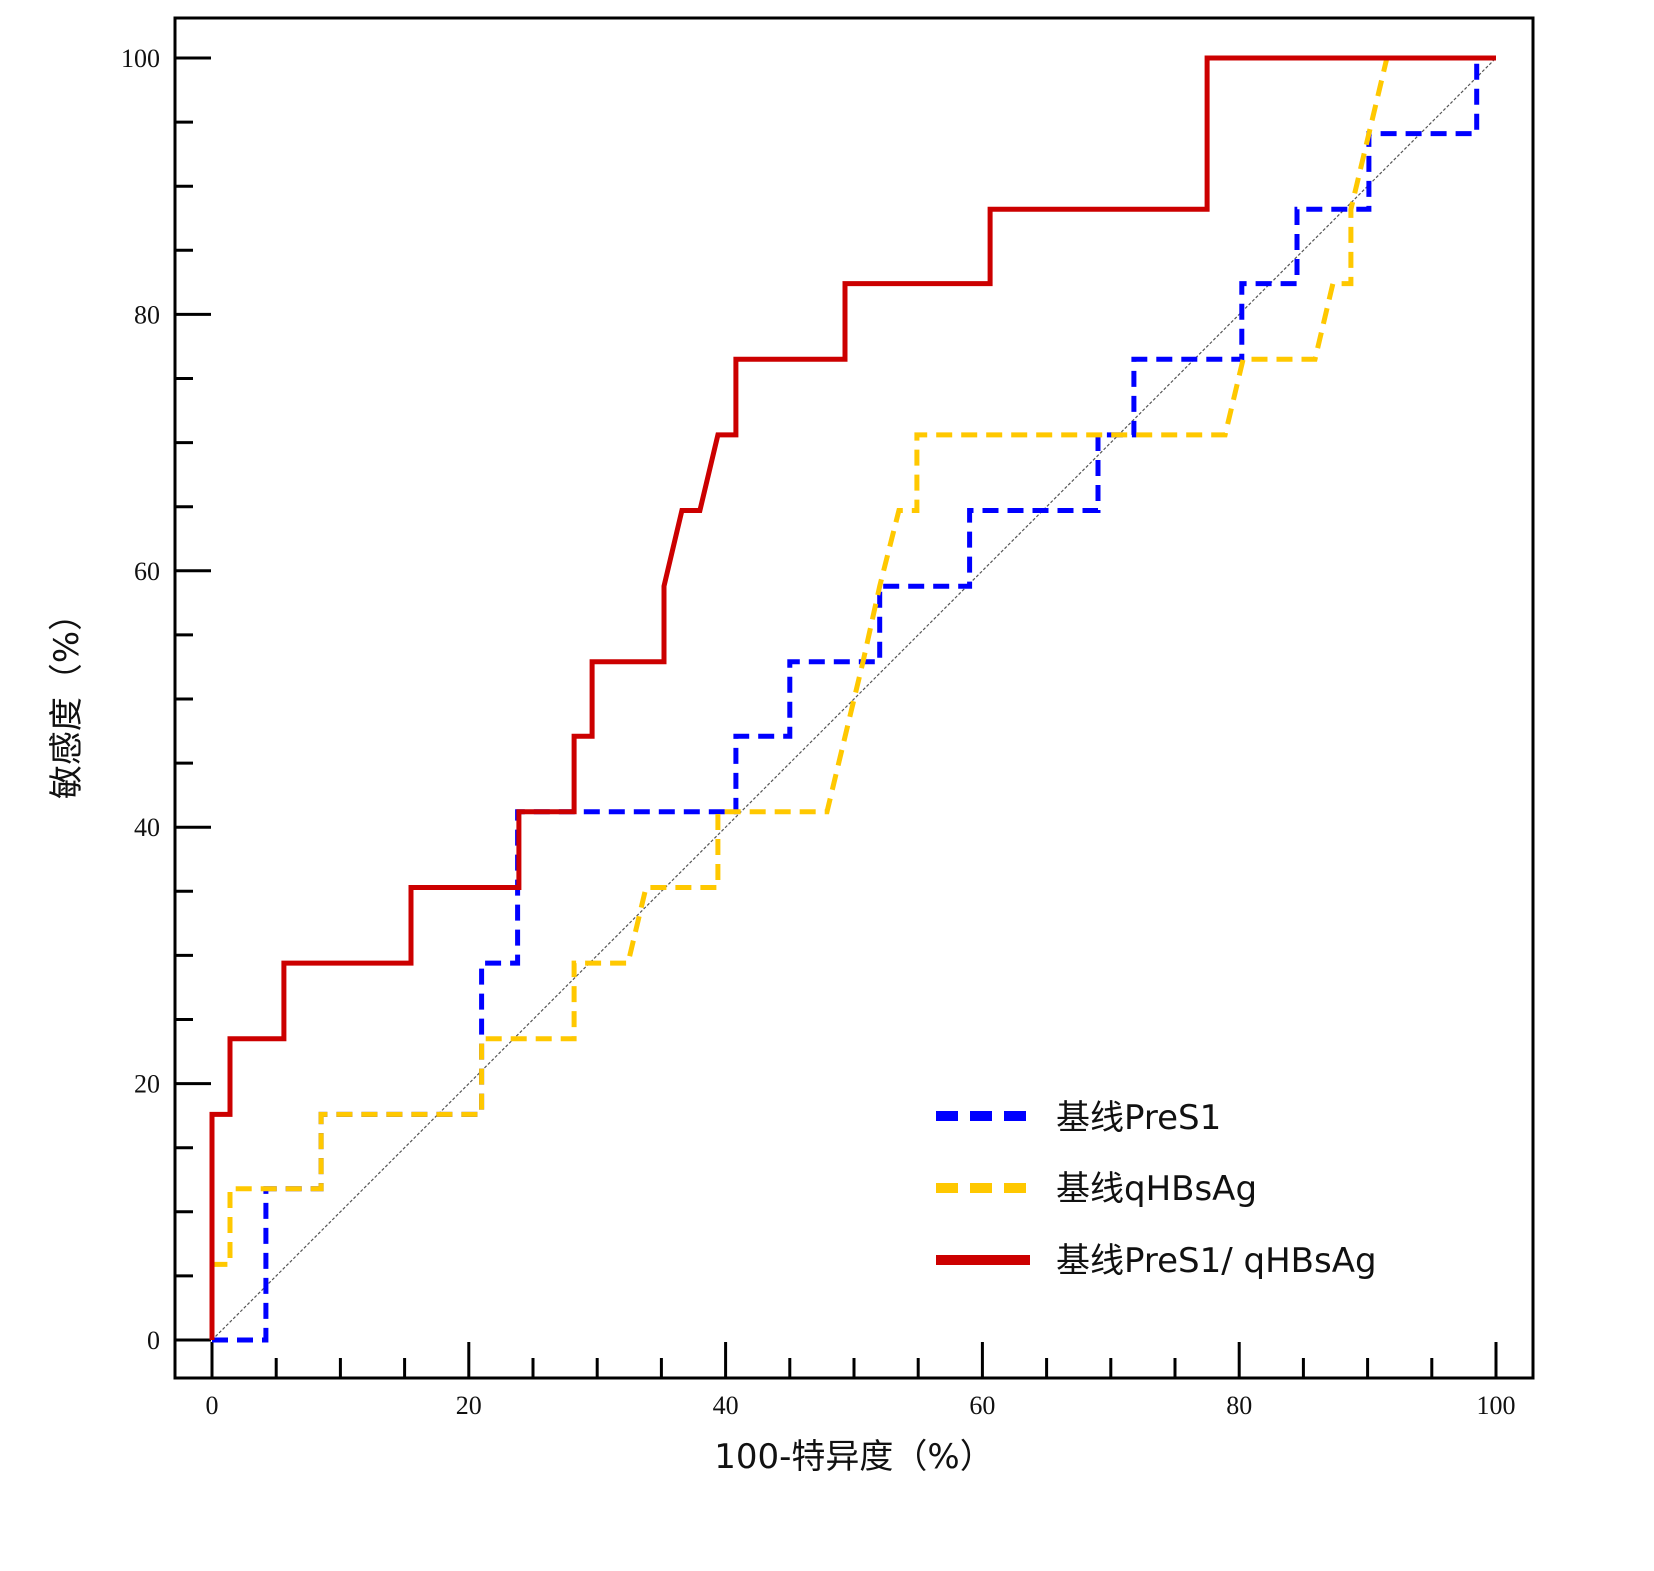  I want to click on legend-label-qhbsag: 基线qHBsAg, so click(1156, 1189).